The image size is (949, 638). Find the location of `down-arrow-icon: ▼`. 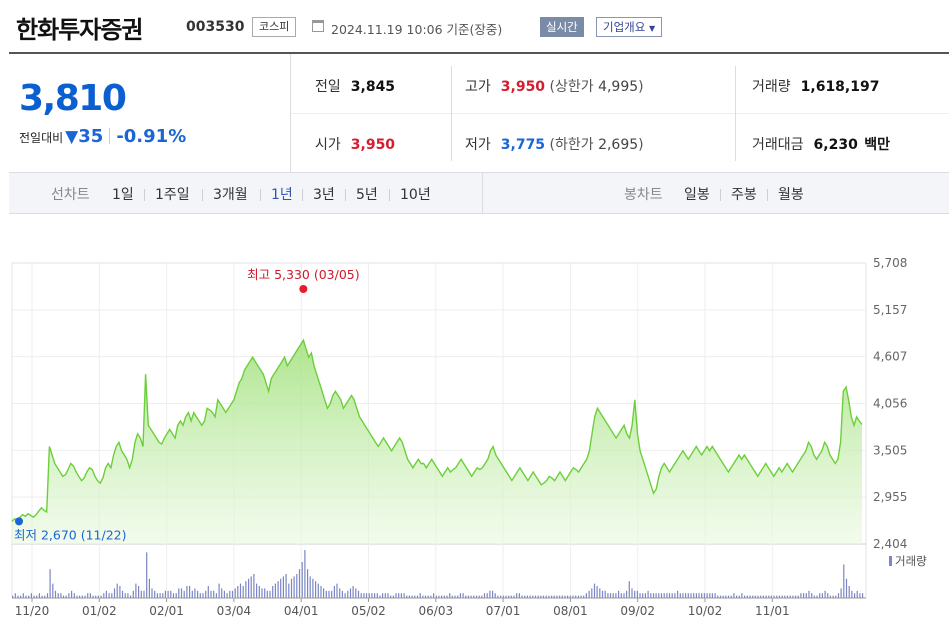

down-arrow-icon: ▼ is located at coordinates (72, 137).